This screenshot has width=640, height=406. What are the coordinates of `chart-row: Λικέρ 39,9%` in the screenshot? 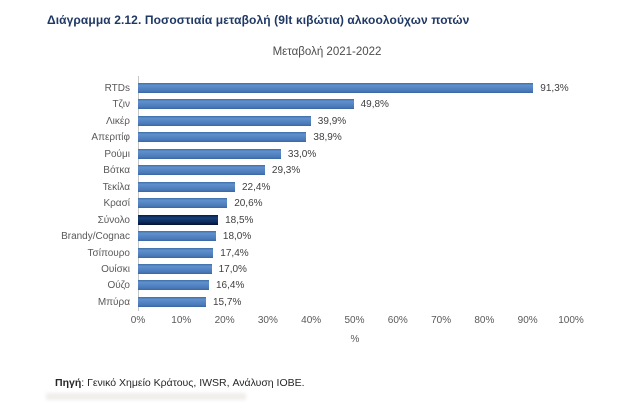 It's located at (320, 121).